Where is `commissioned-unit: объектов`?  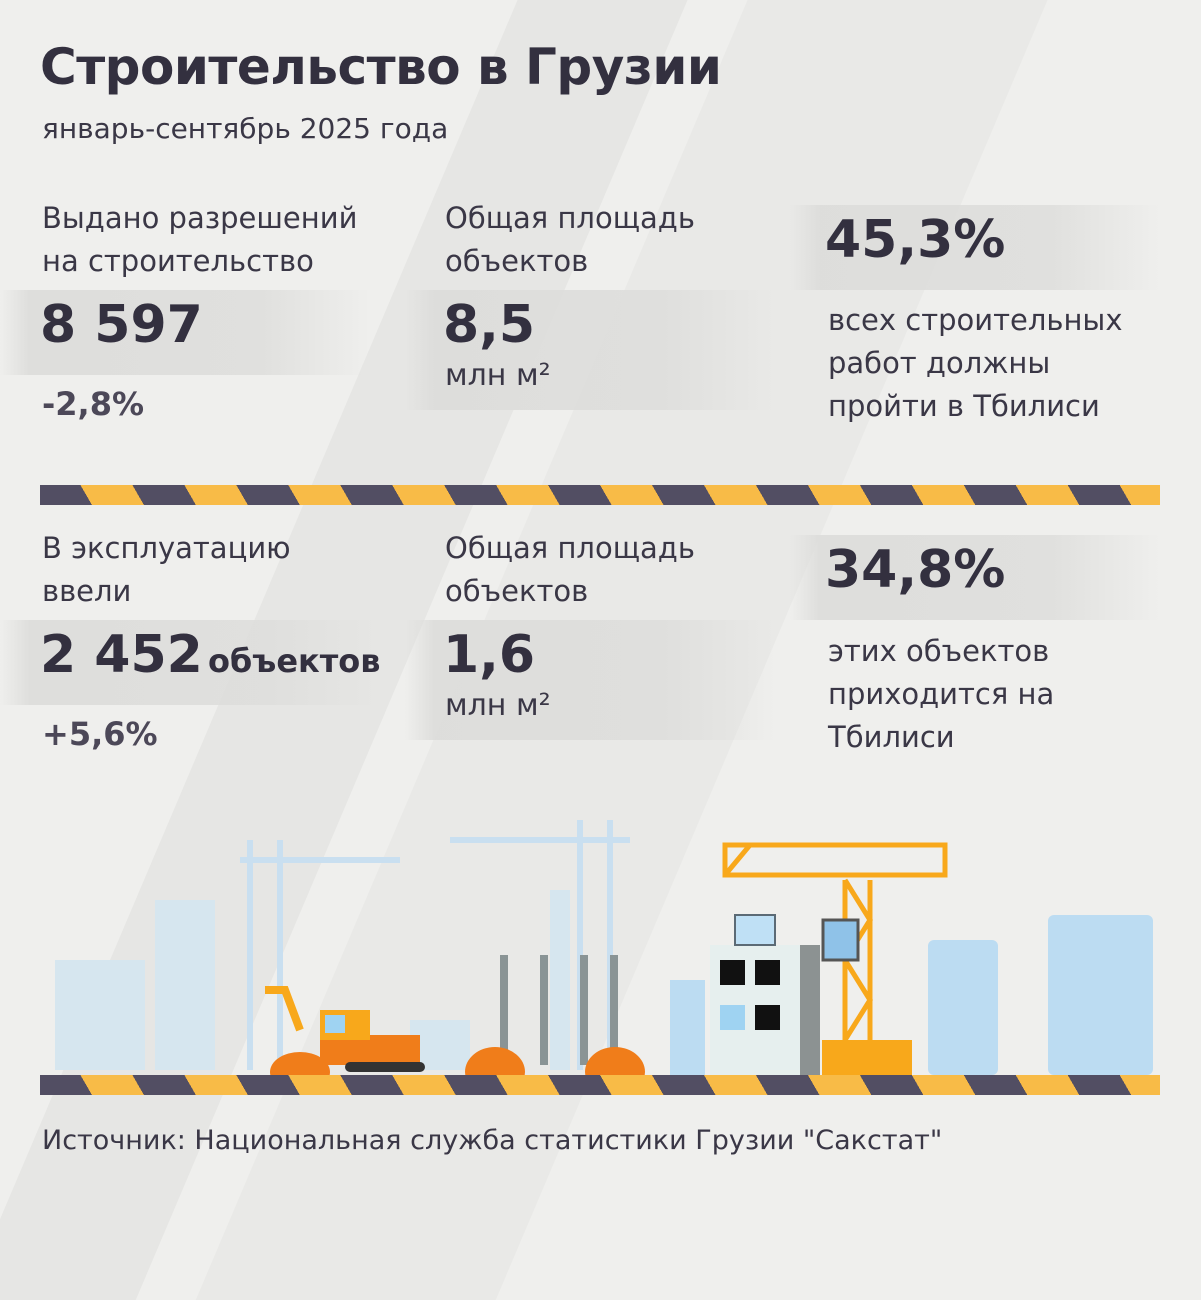 commissioned-unit: объектов is located at coordinates (294, 661).